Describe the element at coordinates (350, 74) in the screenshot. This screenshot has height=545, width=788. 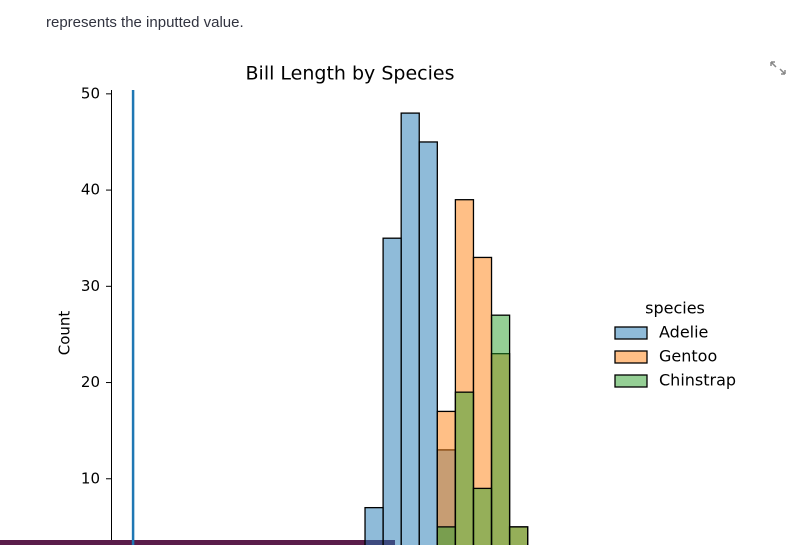
I see `chart-title: Bill Length by Species` at that location.